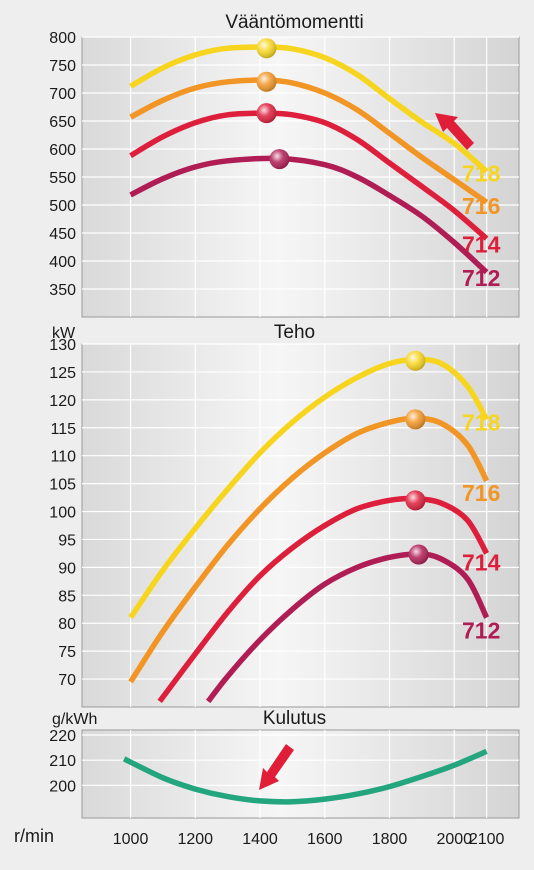 The height and width of the screenshot is (870, 534). Describe the element at coordinates (63, 429) in the screenshot. I see `y-tick-label: 115` at that location.